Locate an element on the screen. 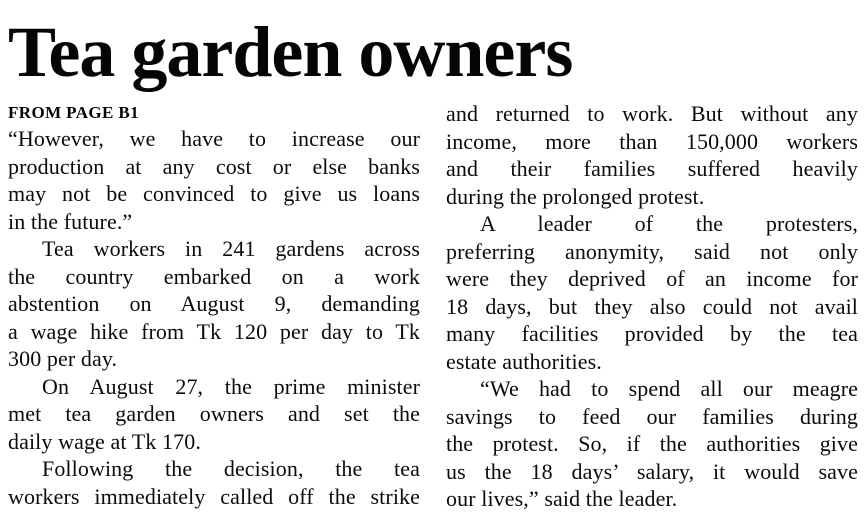 This screenshot has width=866, height=528. text-line: our lives,” said the leader. is located at coordinates (562, 498).